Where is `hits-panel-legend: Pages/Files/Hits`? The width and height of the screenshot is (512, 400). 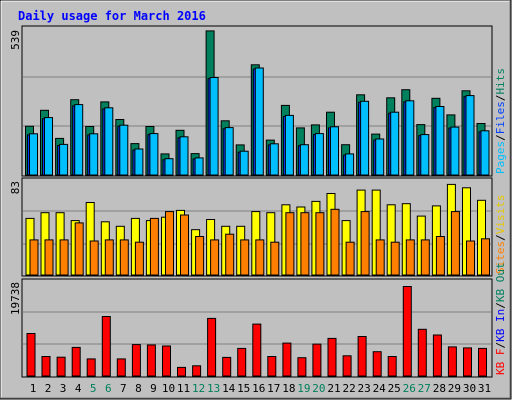 hits-panel-legend: Pages/Files/Hits is located at coordinates (500, 121).